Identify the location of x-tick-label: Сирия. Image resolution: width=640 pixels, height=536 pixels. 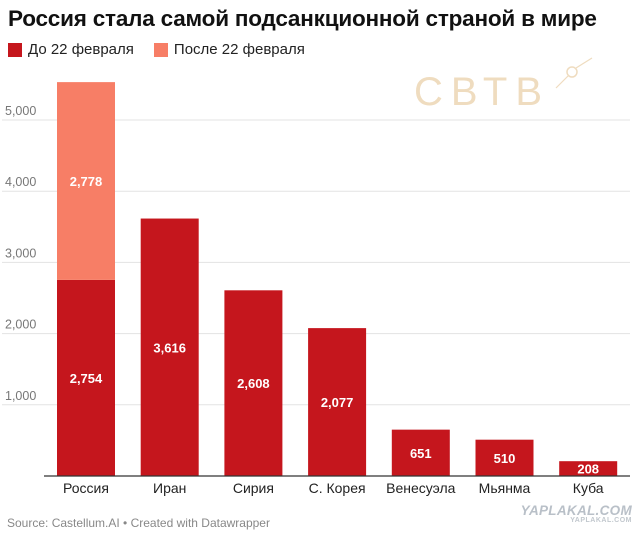
(253, 488).